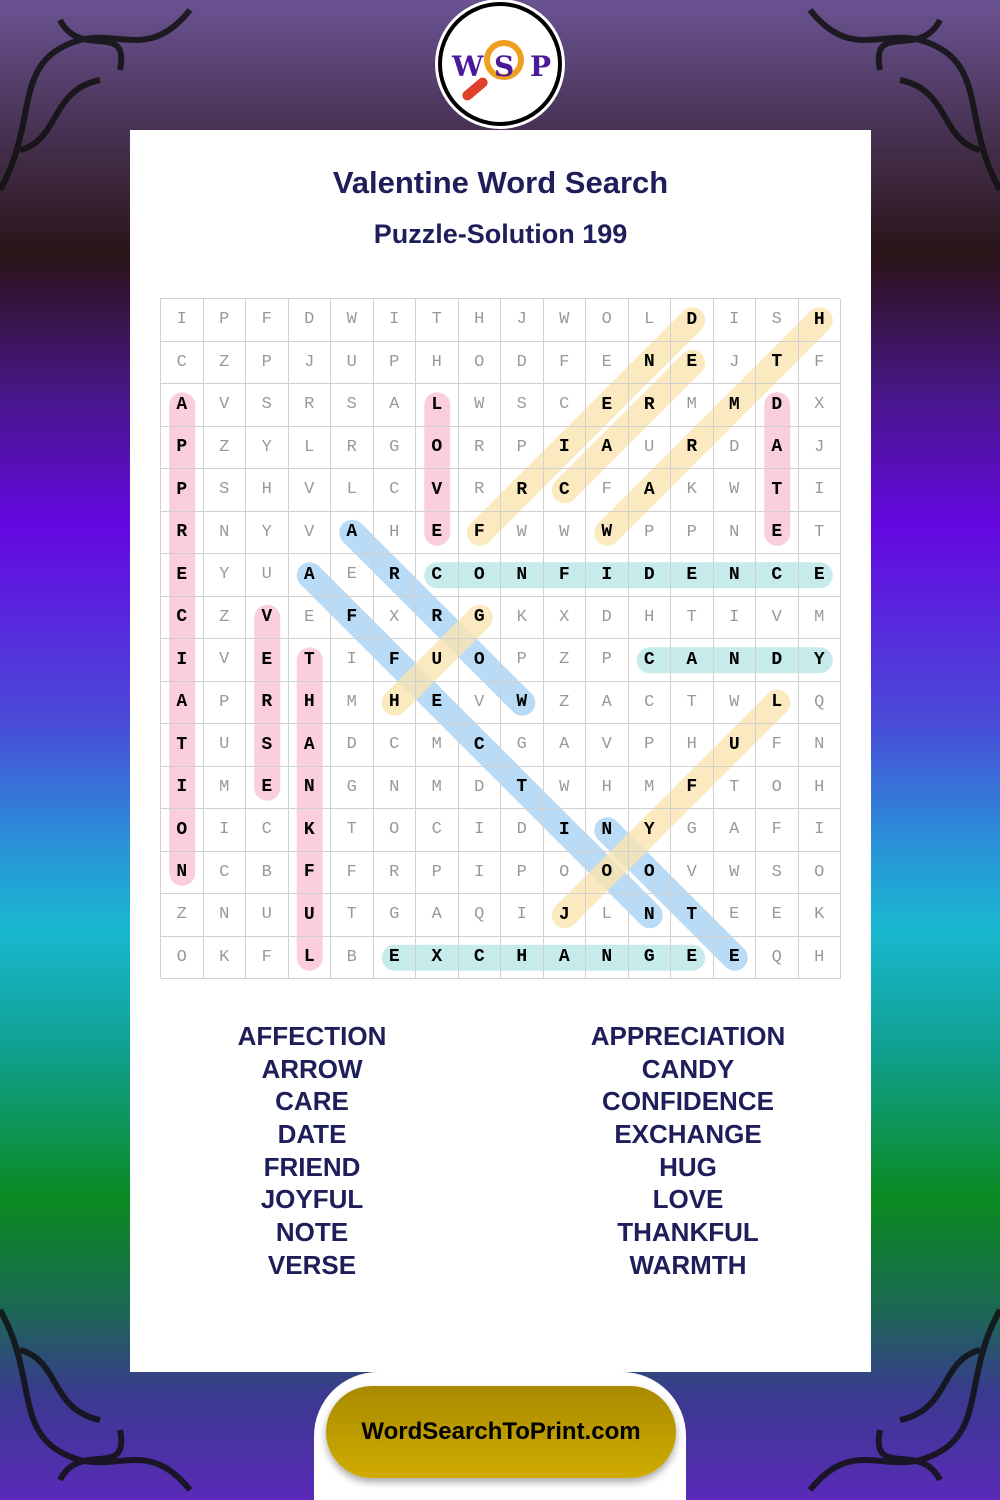 The height and width of the screenshot is (1500, 1000). What do you see at coordinates (437, 957) in the screenshot?
I see `grid-cell: X` at bounding box center [437, 957].